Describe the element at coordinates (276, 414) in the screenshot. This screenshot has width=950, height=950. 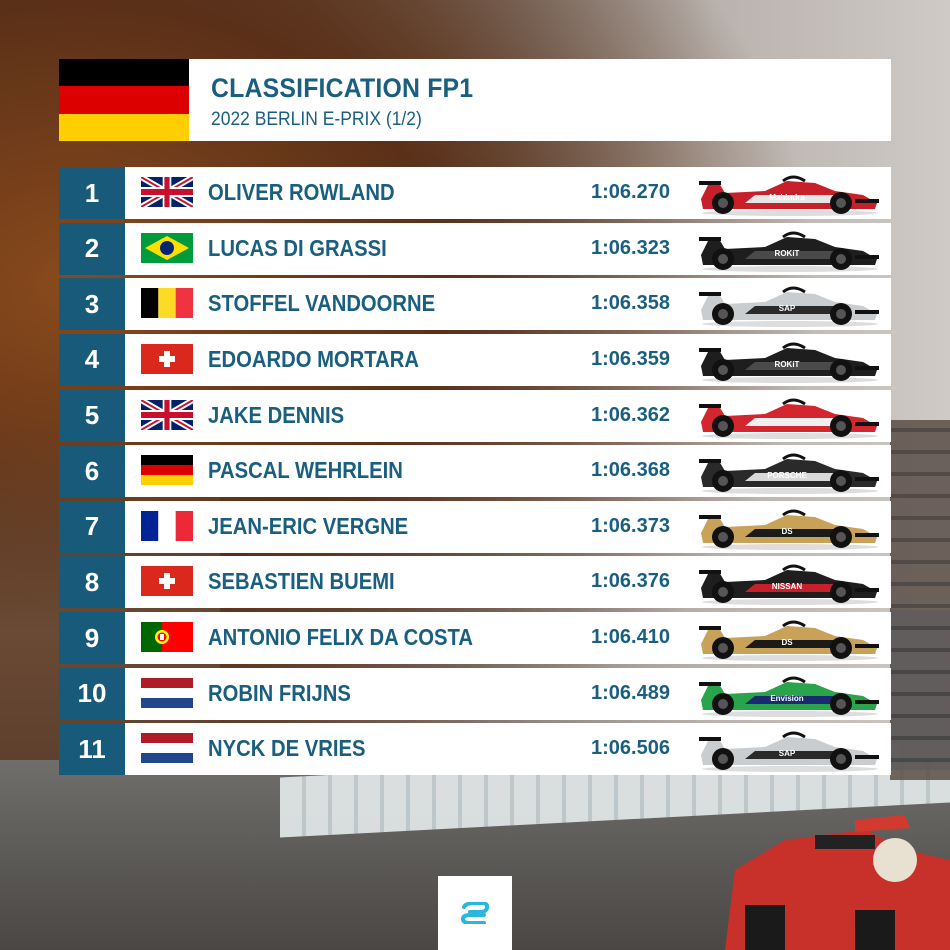
I see `driver-name: JAKE DENNIS` at that location.